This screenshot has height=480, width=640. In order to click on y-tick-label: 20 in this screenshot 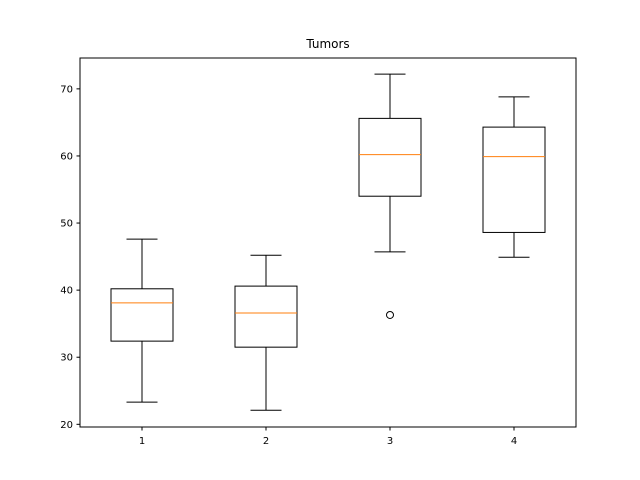, I will do `click(66, 425)`.